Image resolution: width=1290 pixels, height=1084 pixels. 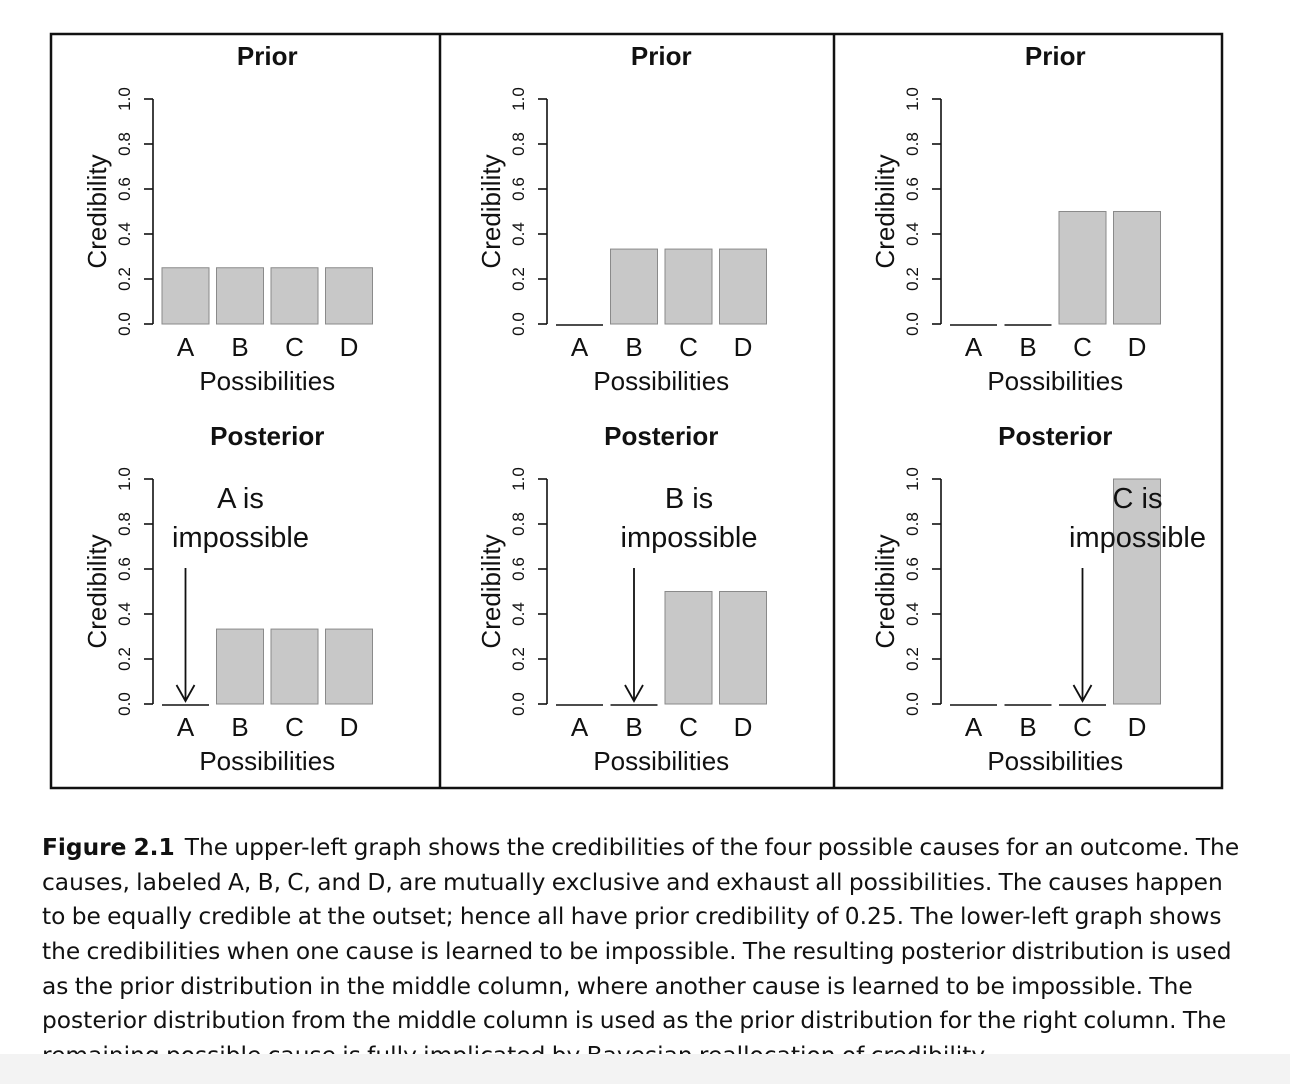 What do you see at coordinates (240, 499) in the screenshot?
I see `annotation-text: A is` at bounding box center [240, 499].